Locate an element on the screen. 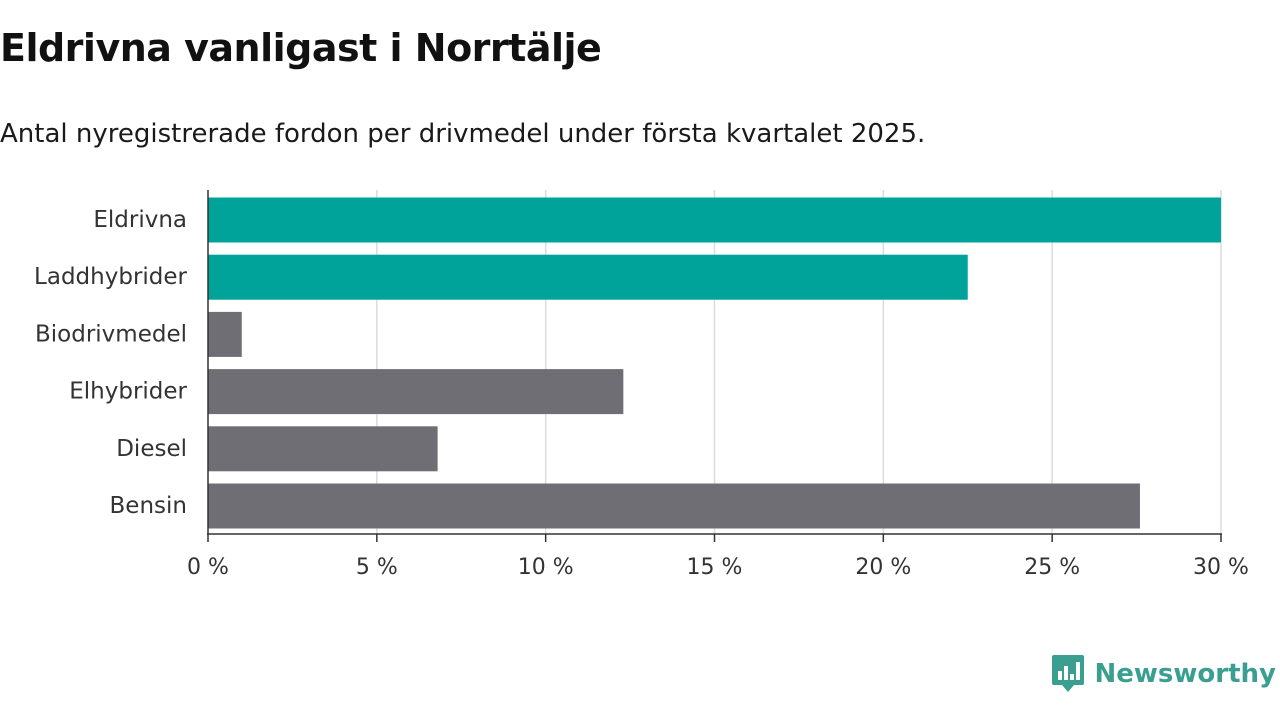 The height and width of the screenshot is (720, 1280). x-tick-label: 5 % is located at coordinates (377, 567).